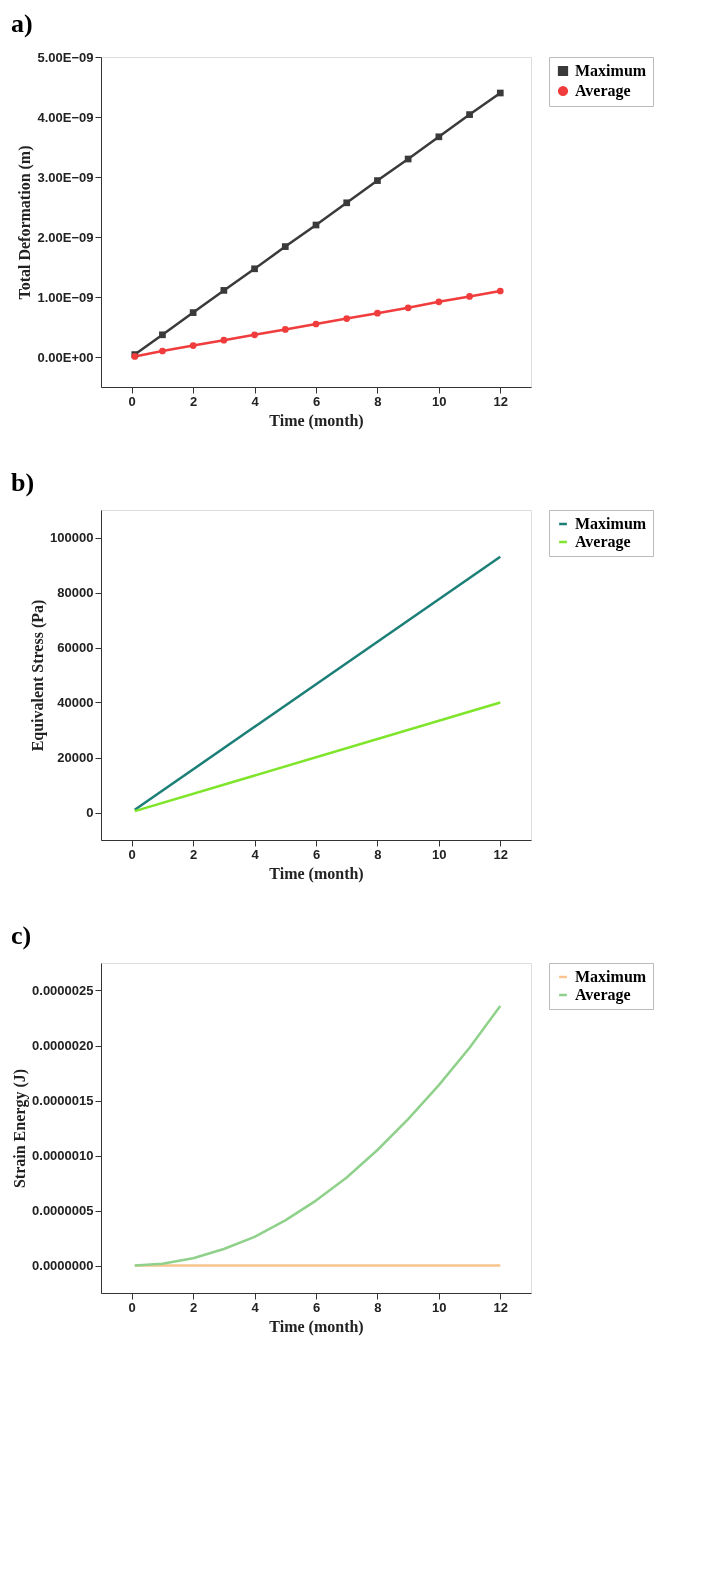 The width and height of the screenshot is (714, 1580). What do you see at coordinates (63, 1045) in the screenshot?
I see `y-tick-label: 0.0000020` at bounding box center [63, 1045].